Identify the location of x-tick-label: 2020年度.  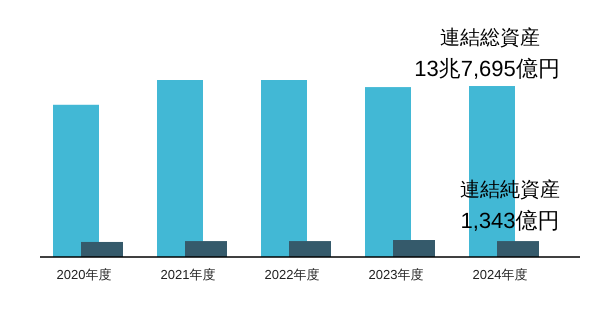
(84, 274).